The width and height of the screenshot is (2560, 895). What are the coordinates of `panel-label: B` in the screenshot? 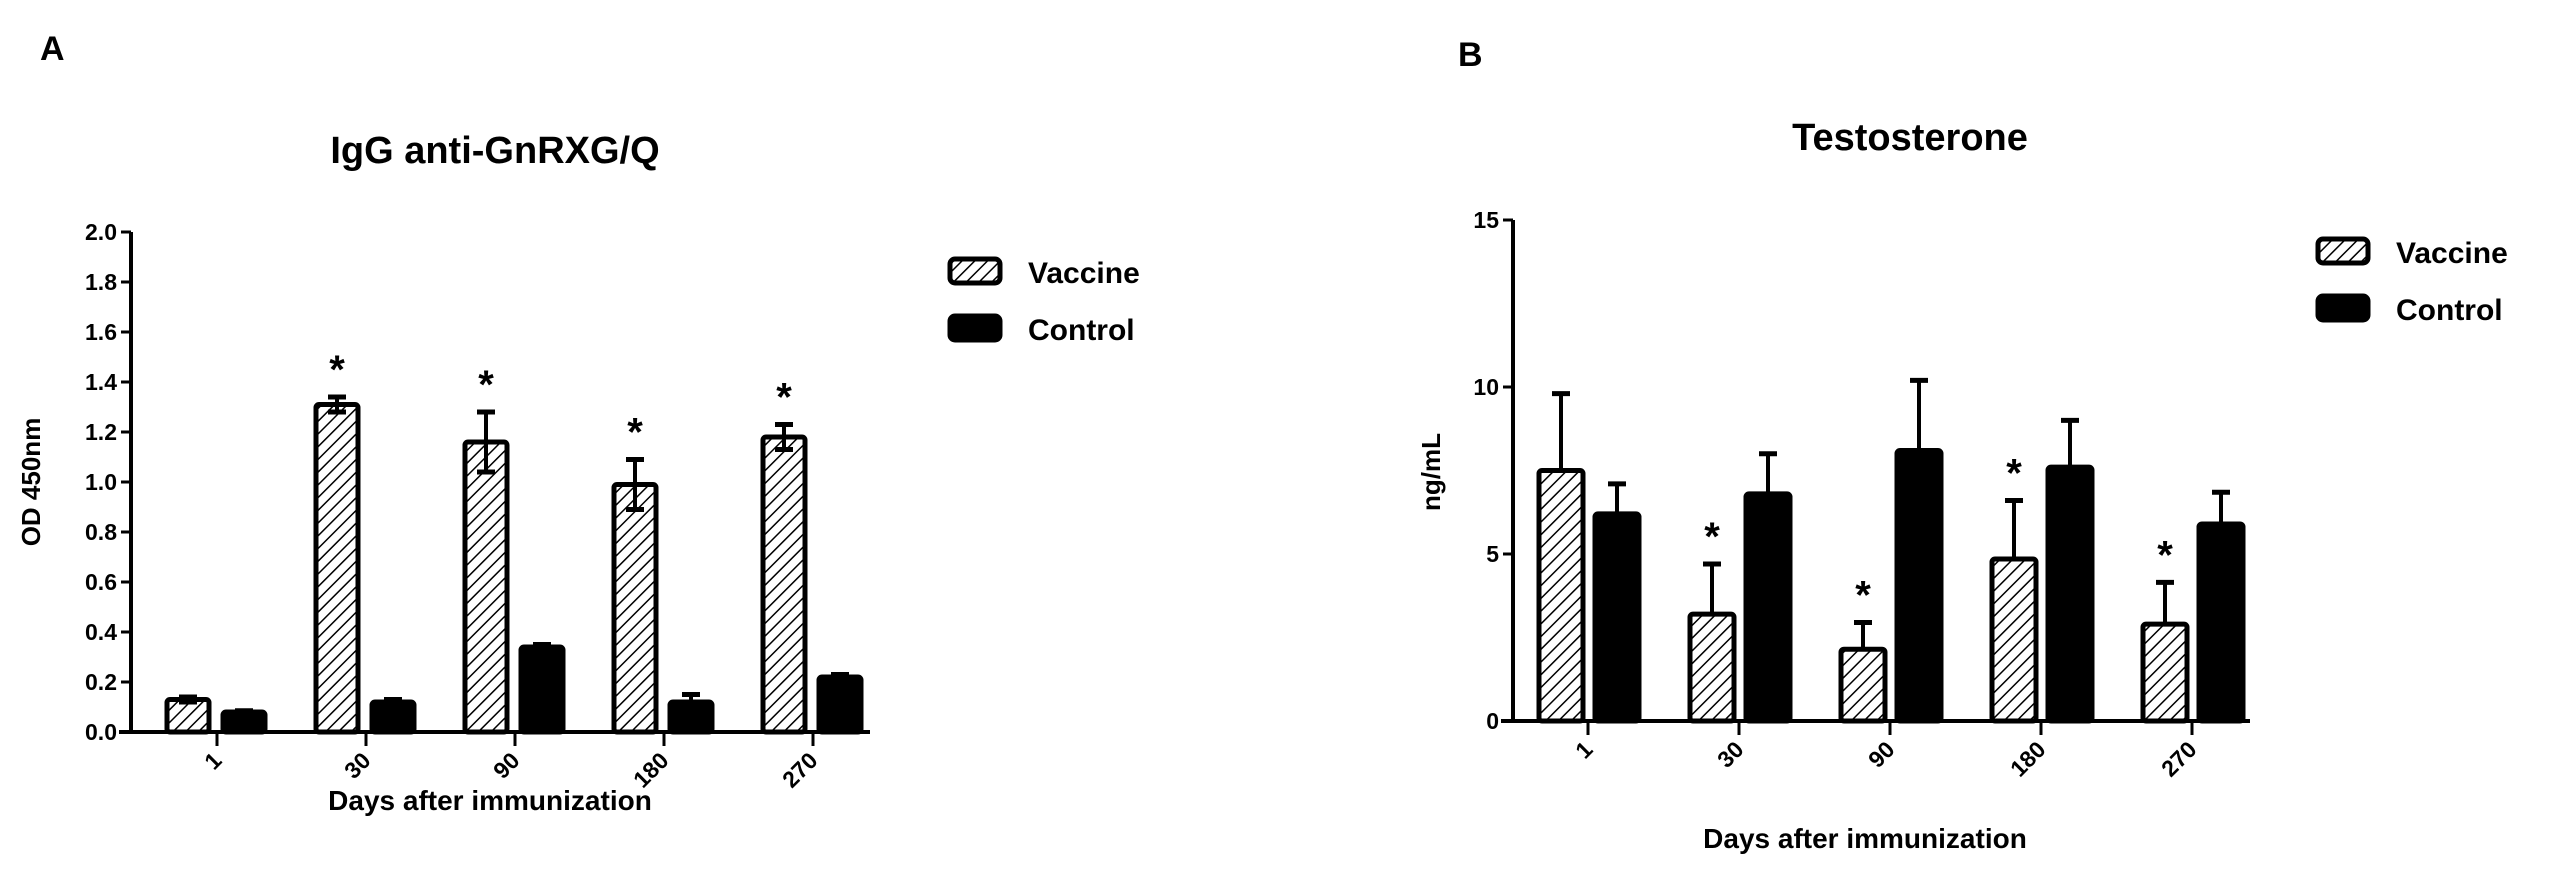 It's located at (1470, 55).